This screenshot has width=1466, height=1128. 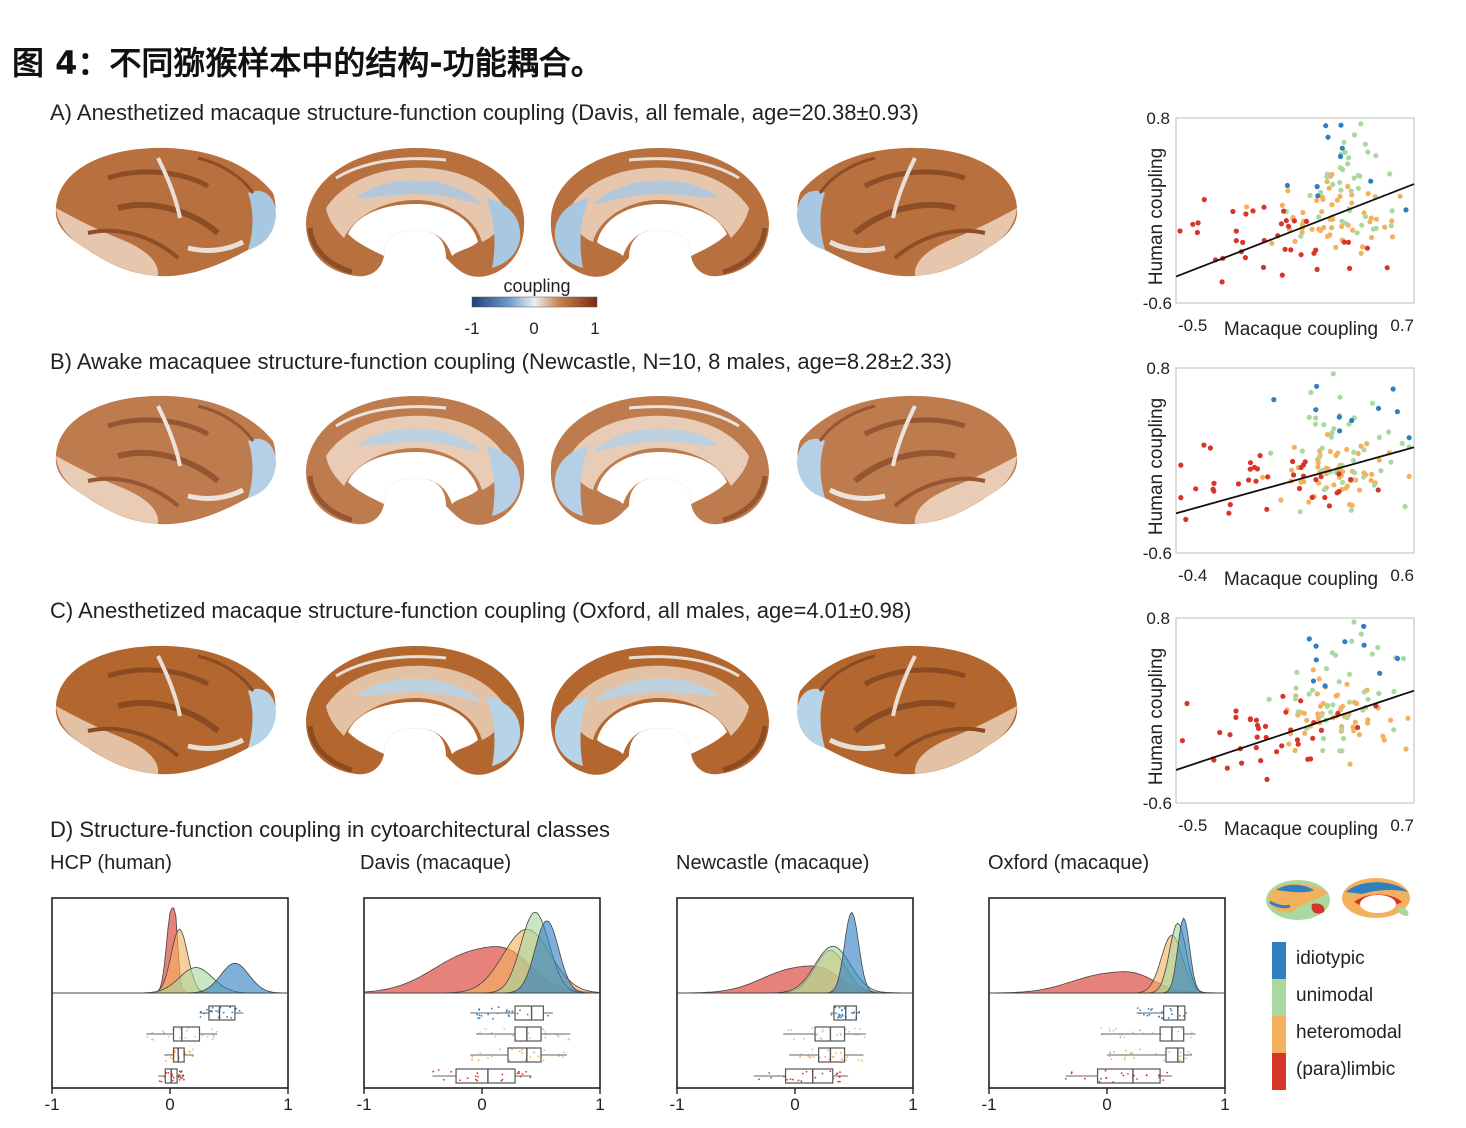 What do you see at coordinates (531, 307) in the screenshot?
I see `colorbar: coupling -1 0 1` at bounding box center [531, 307].